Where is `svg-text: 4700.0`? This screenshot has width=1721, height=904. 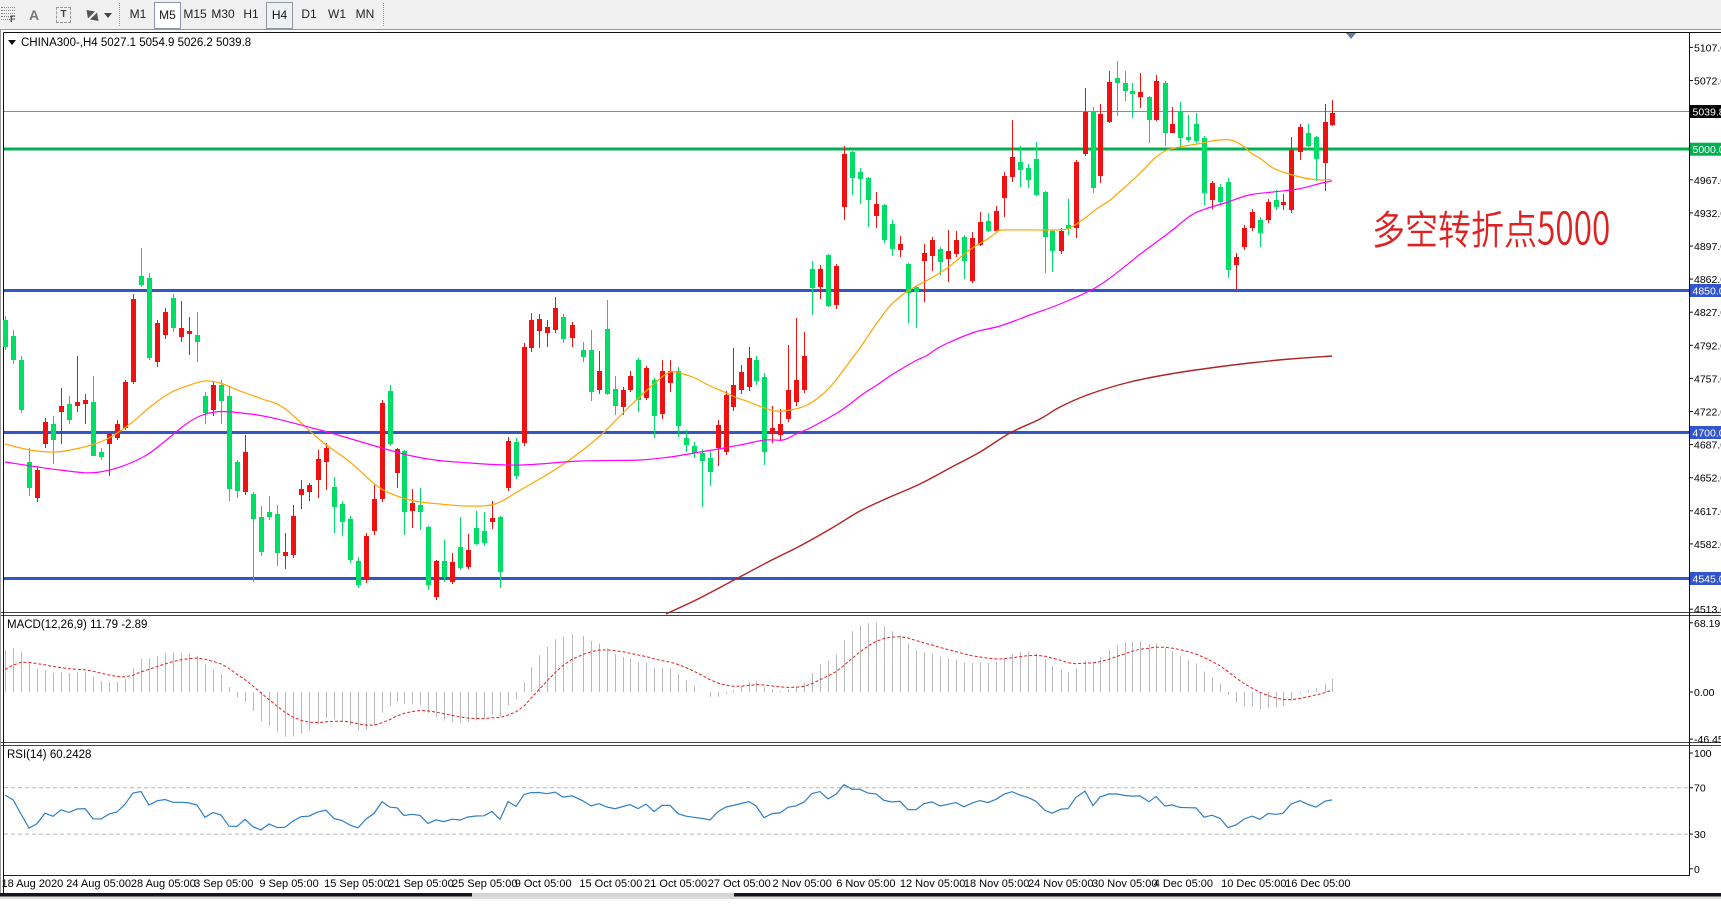
svg-text: 4700.0 is located at coordinates (1707, 434).